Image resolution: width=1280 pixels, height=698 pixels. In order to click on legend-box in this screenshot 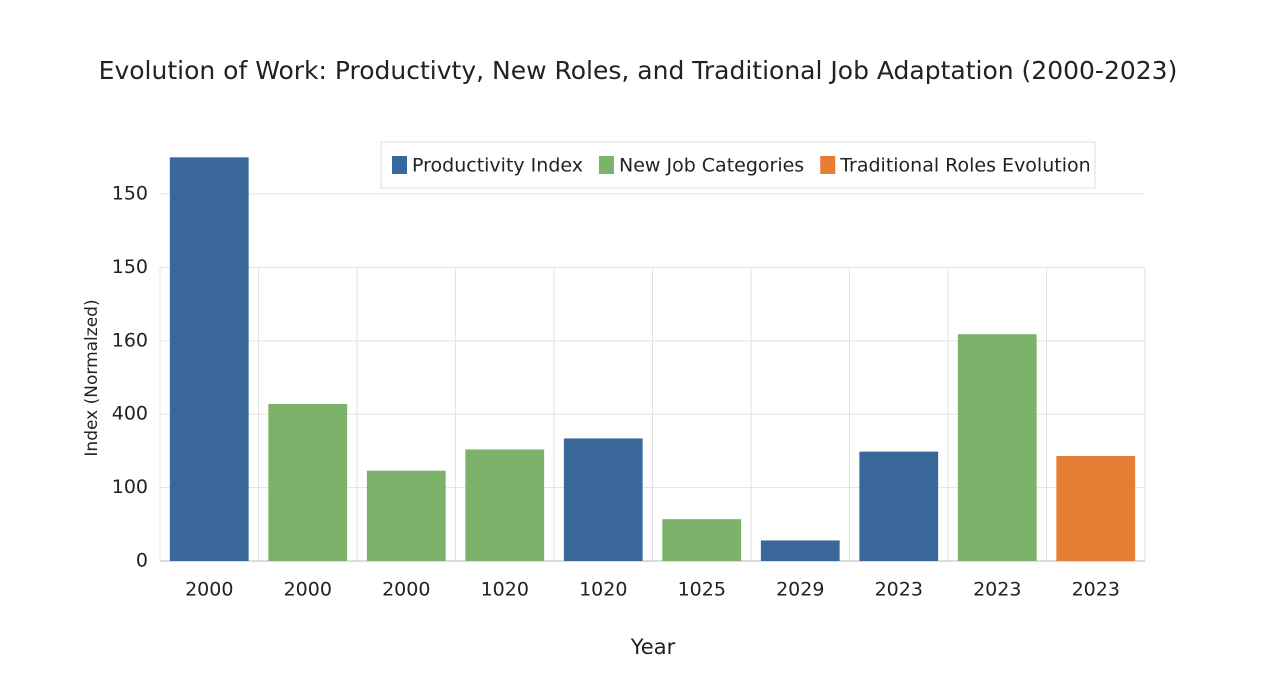, I will do `click(738, 165)`.